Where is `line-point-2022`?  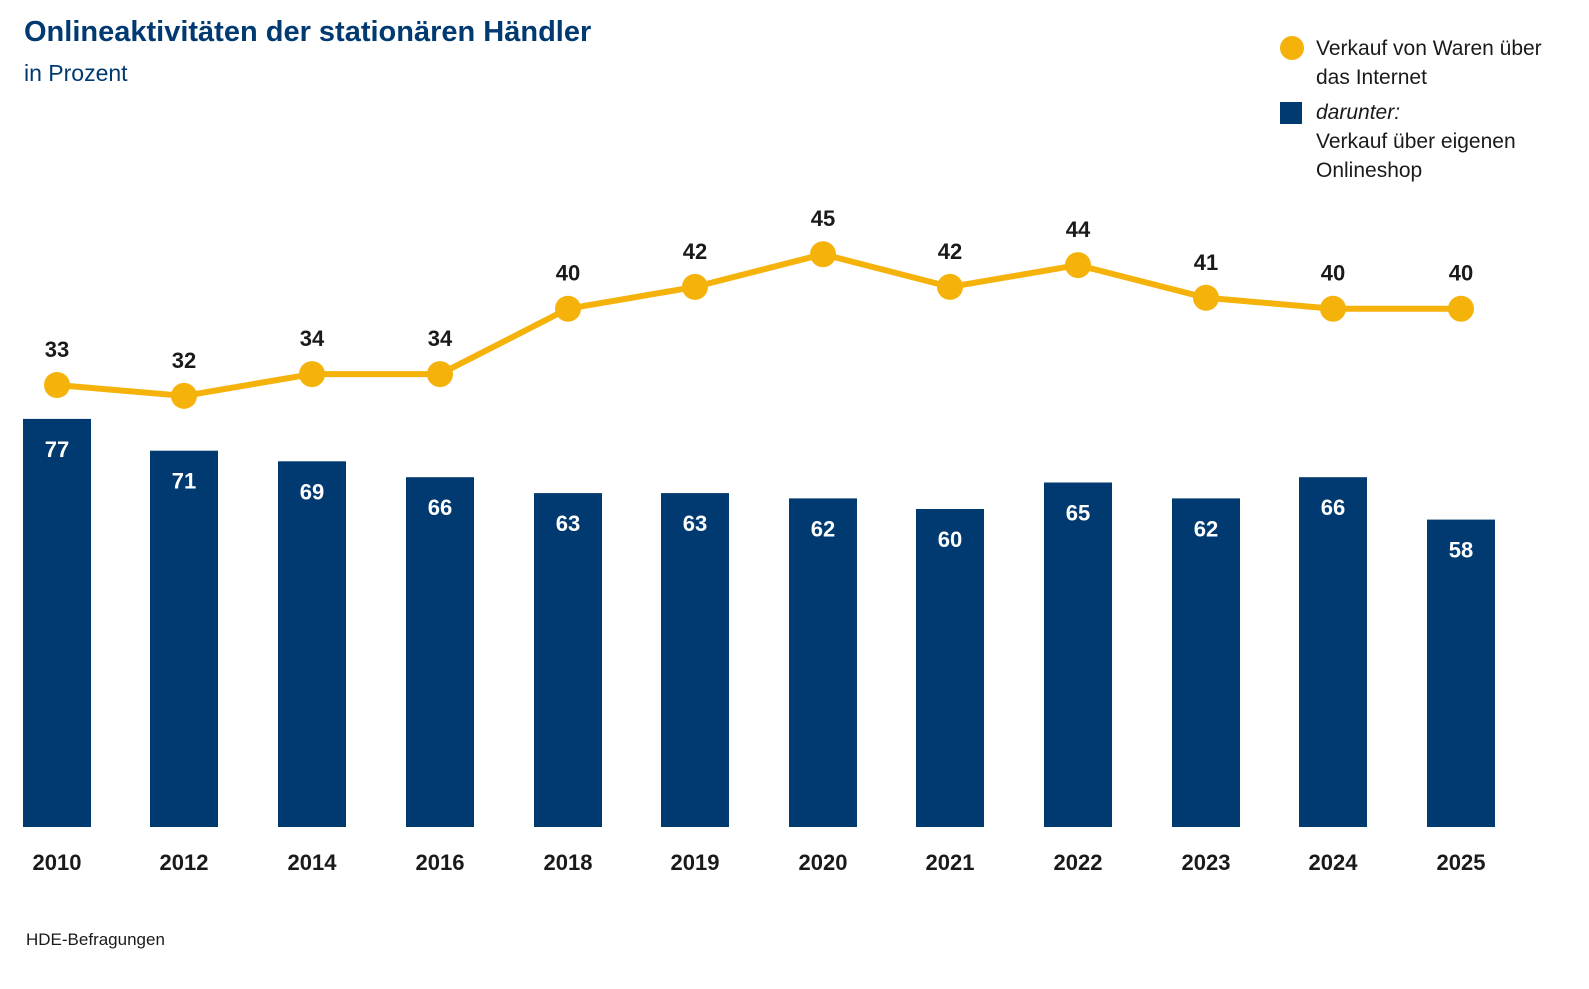
line-point-2022 is located at coordinates (1078, 265).